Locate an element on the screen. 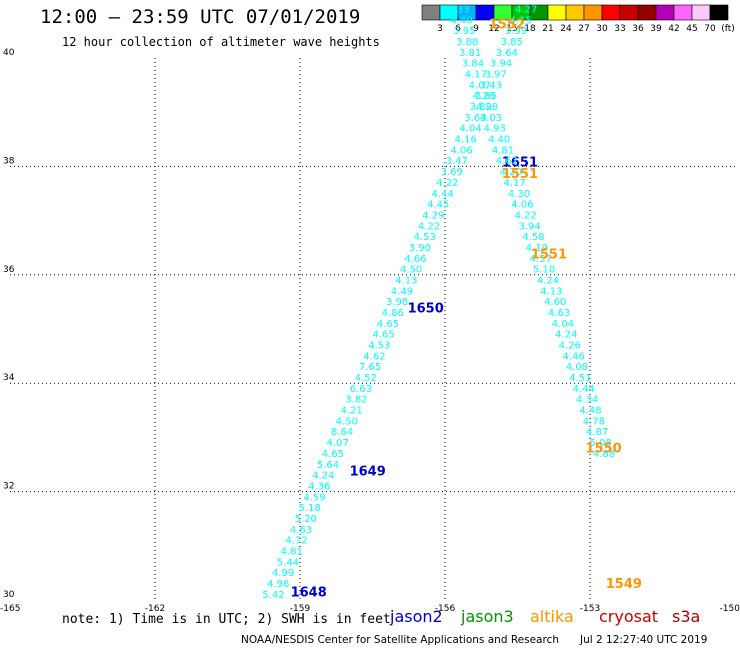 Image resolution: width=740 pixels, height=650 pixels. color-scale-label: 24 is located at coordinates (566, 29).